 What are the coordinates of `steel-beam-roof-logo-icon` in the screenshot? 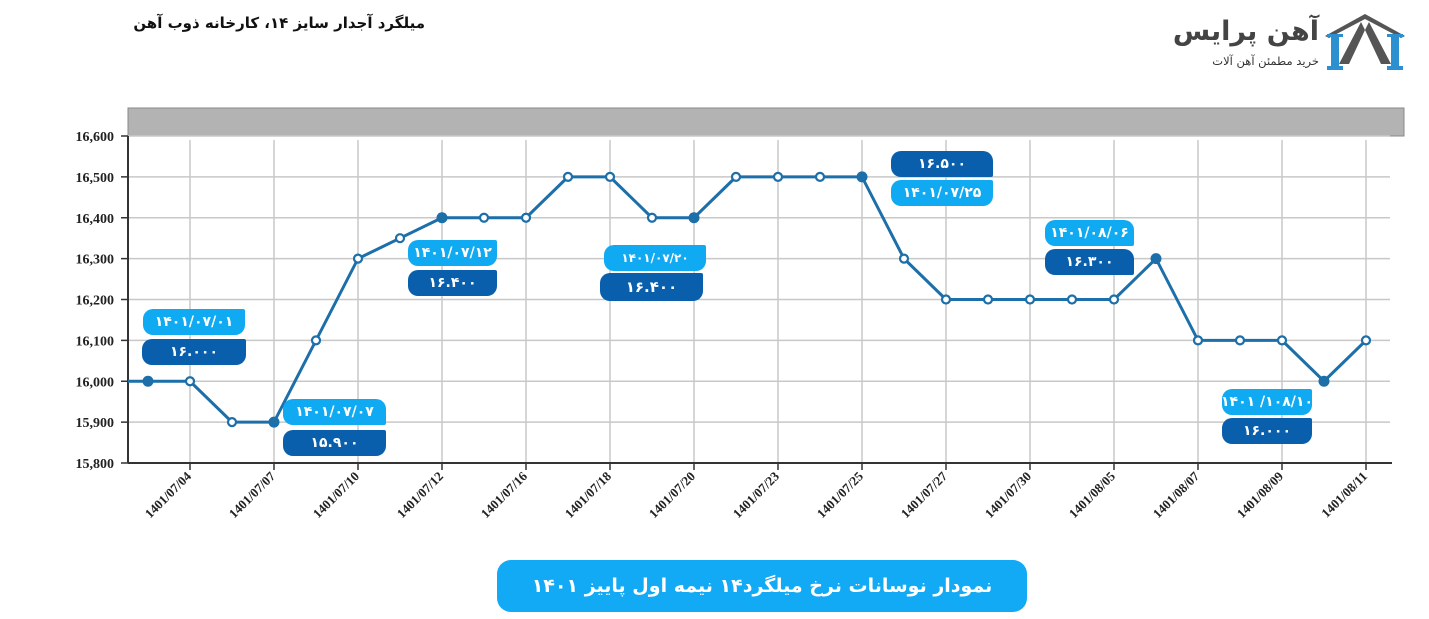 It's located at (1365, 42).